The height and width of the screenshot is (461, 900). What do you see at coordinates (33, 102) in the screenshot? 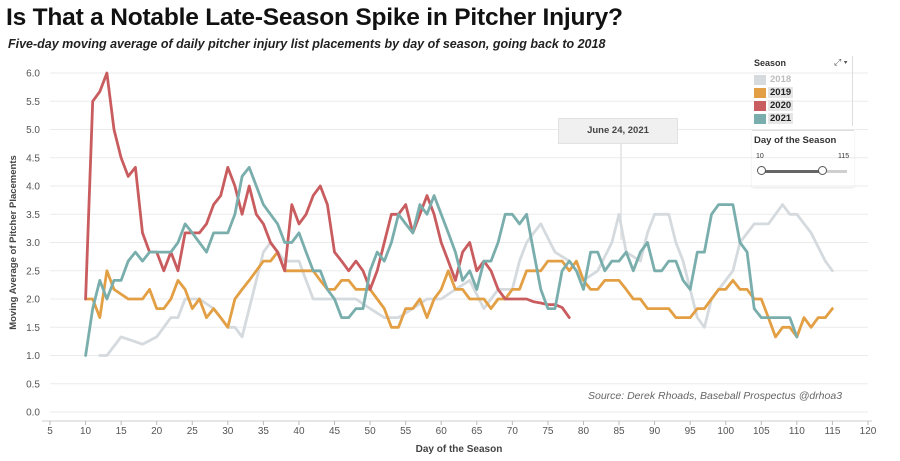
I see `y-tick-label: 5.5` at bounding box center [33, 102].